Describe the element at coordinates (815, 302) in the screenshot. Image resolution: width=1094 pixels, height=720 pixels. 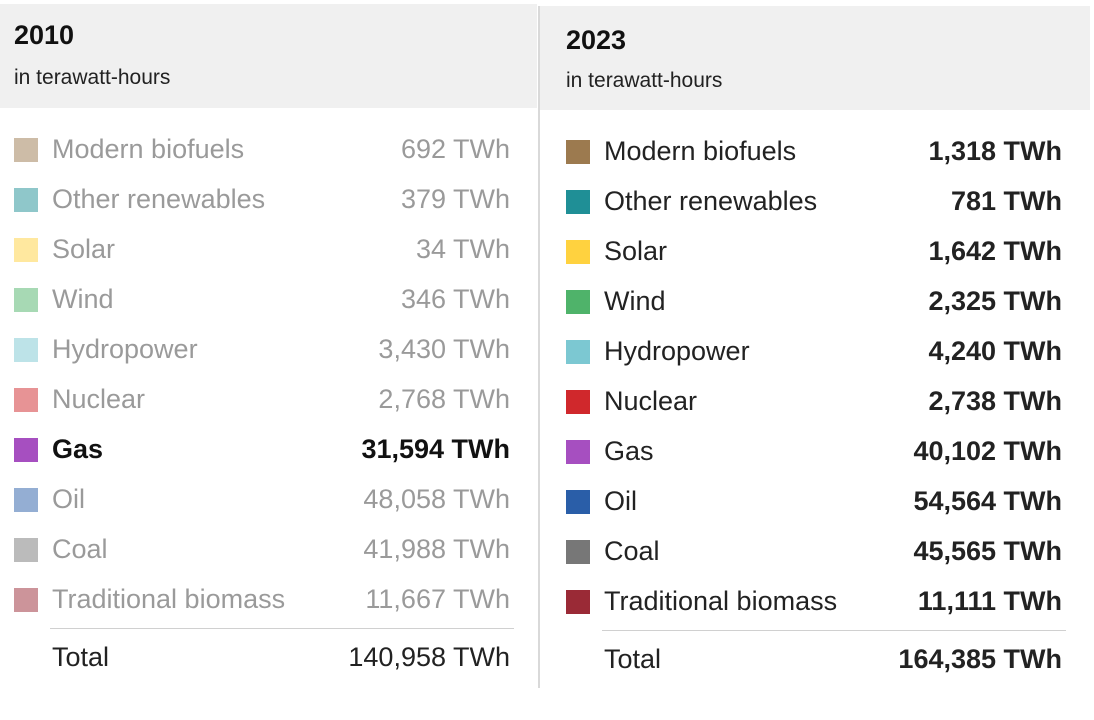
I see `table-row: Wind 2,325 TWh` at that location.